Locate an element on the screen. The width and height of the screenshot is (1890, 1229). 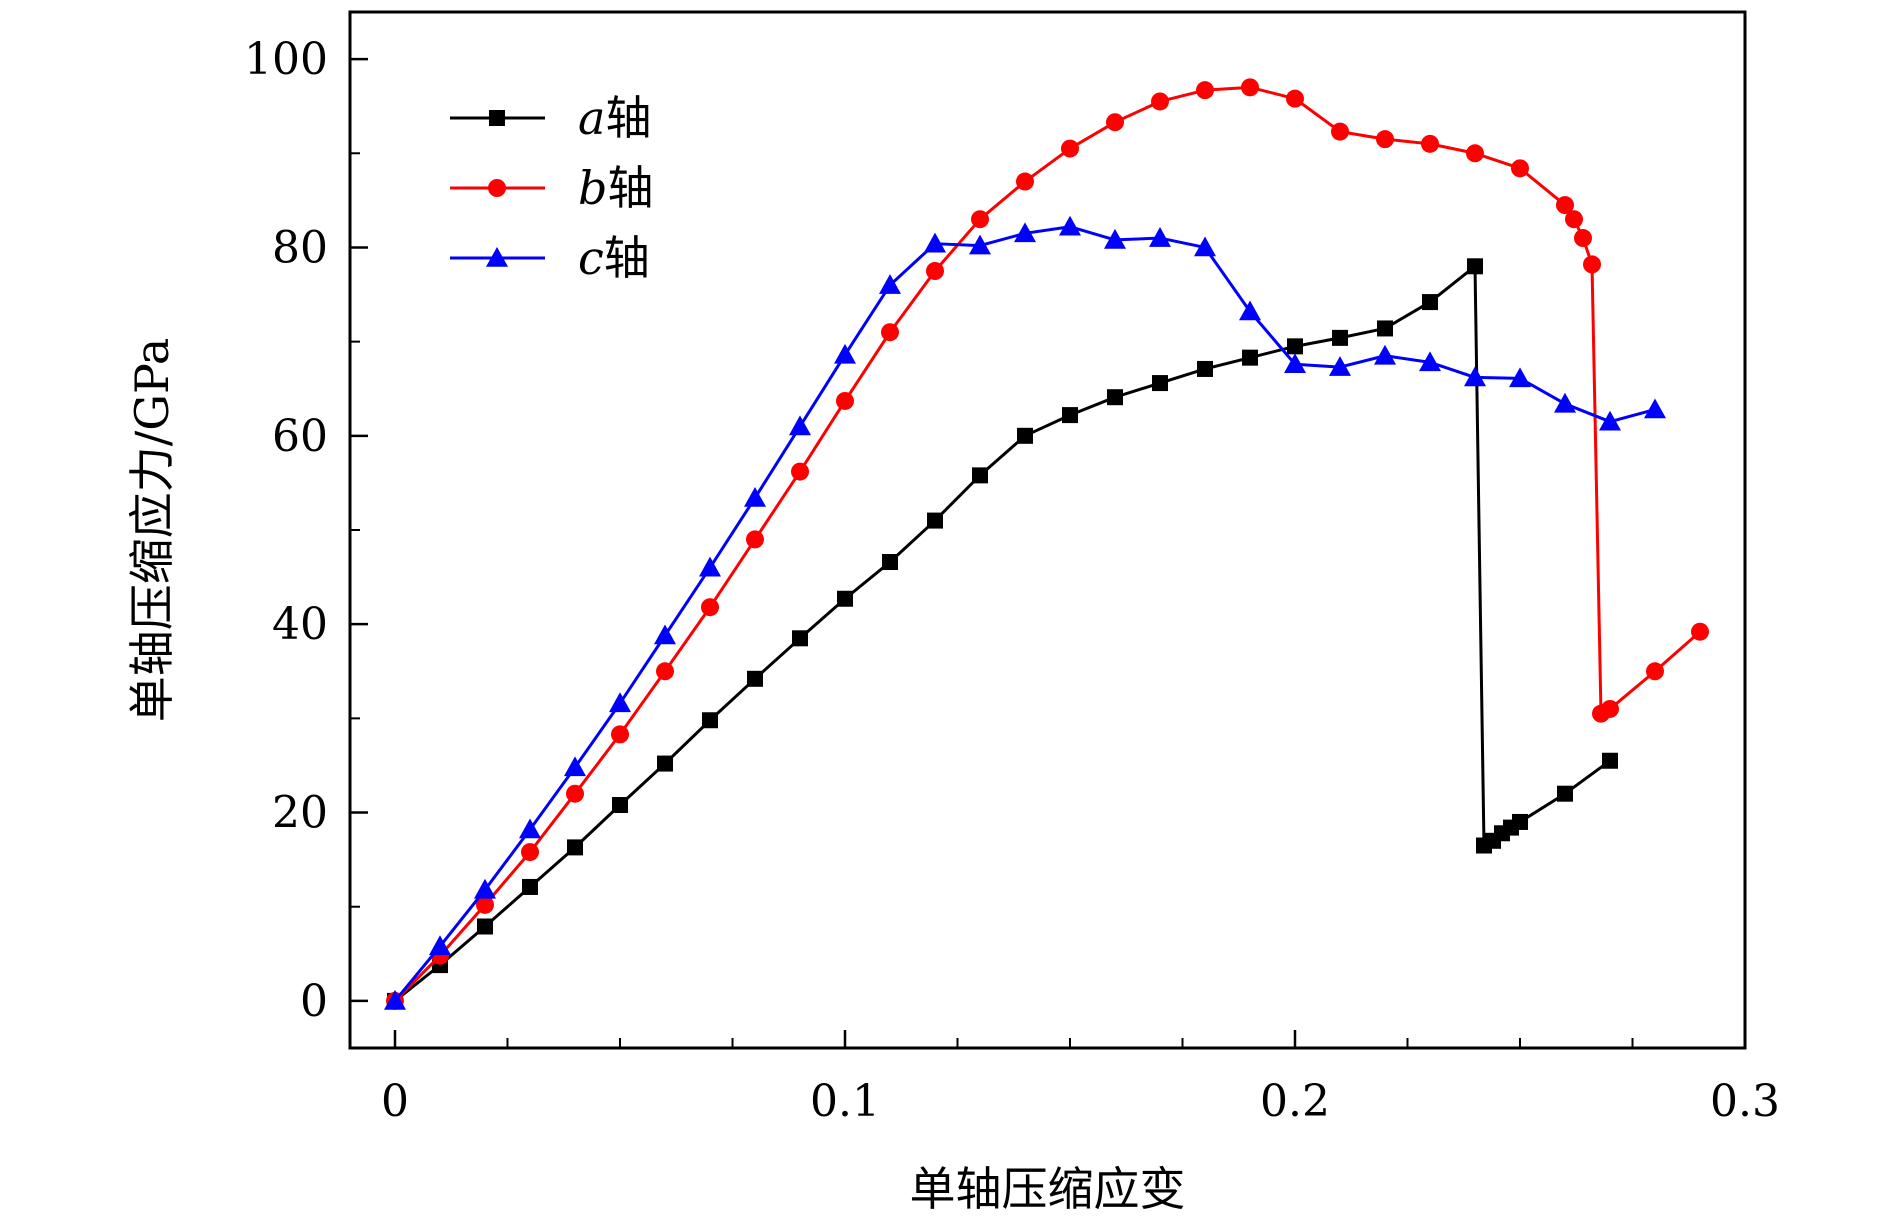
legend-marker-a is located at coordinates (497, 118).